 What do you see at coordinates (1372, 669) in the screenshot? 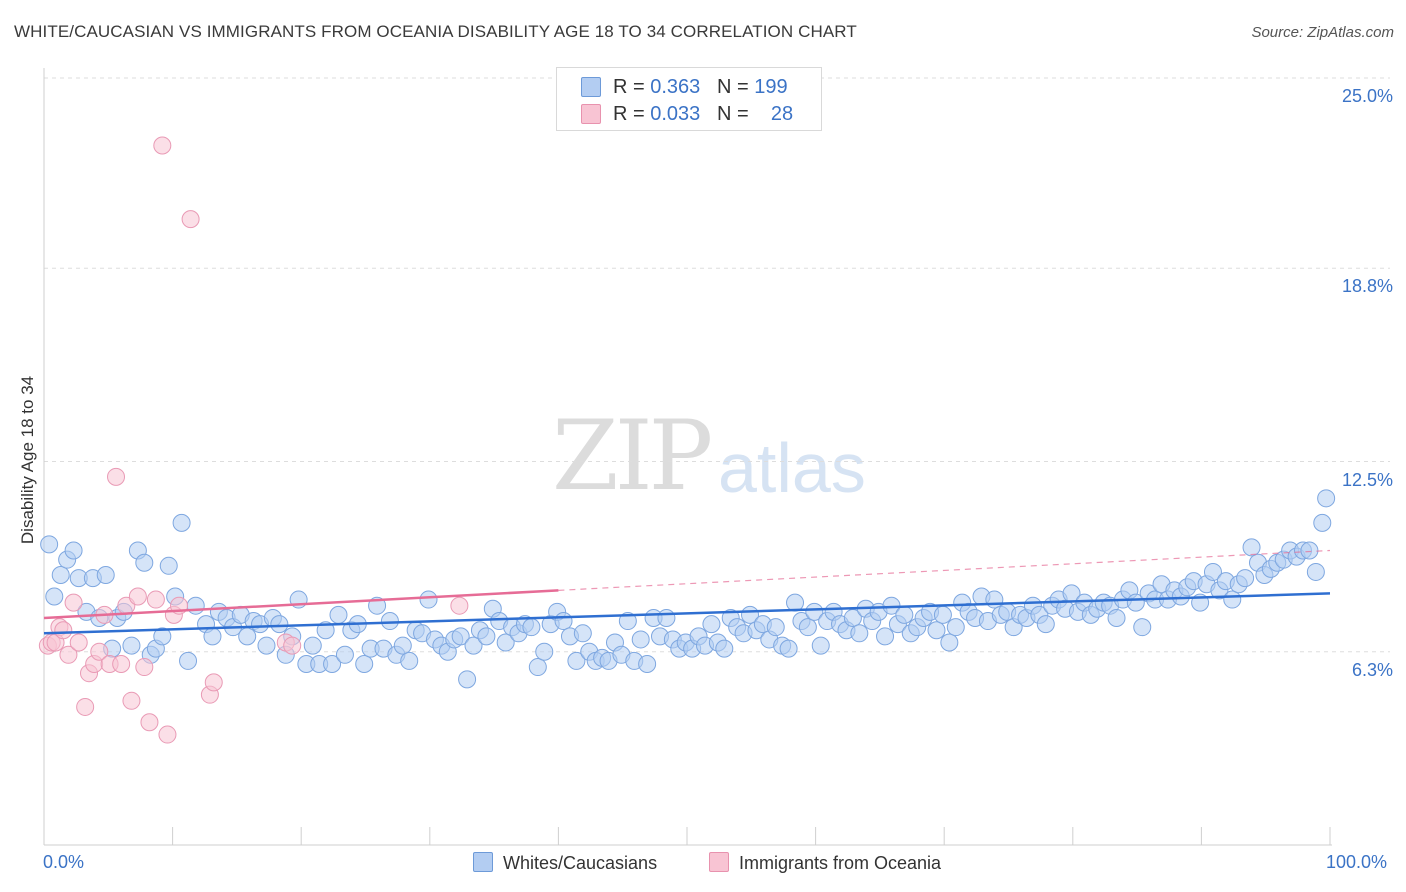
I see `y-tick-label: 6.3%` at bounding box center [1372, 669].